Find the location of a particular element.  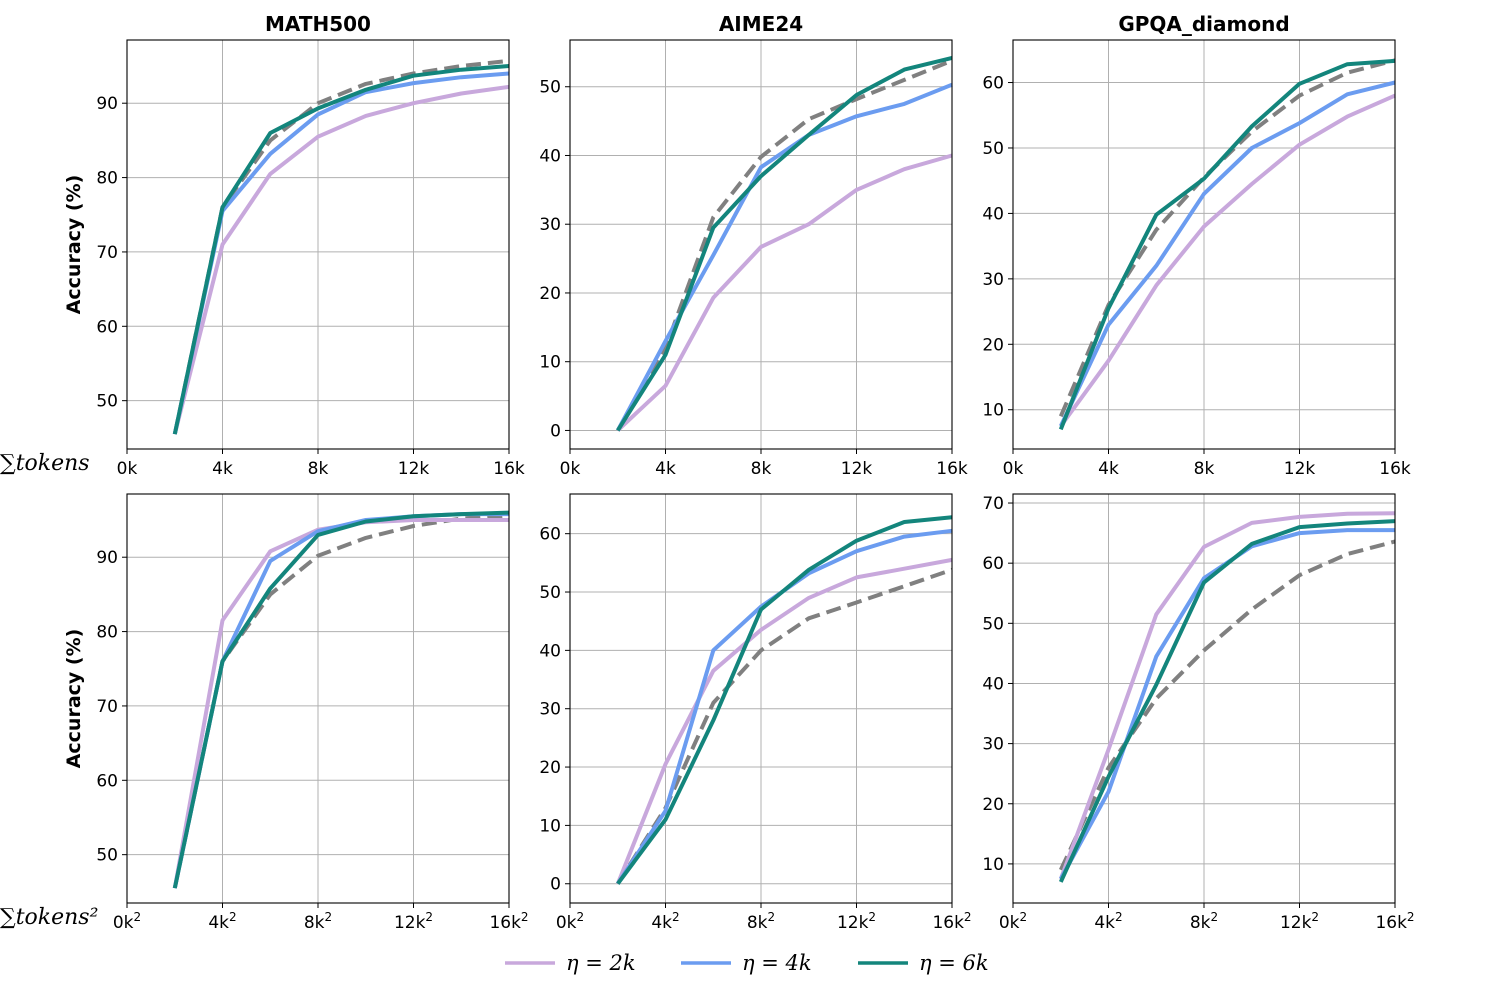

legend-label-eta-4k: η = 4k is located at coordinates (777, 963).